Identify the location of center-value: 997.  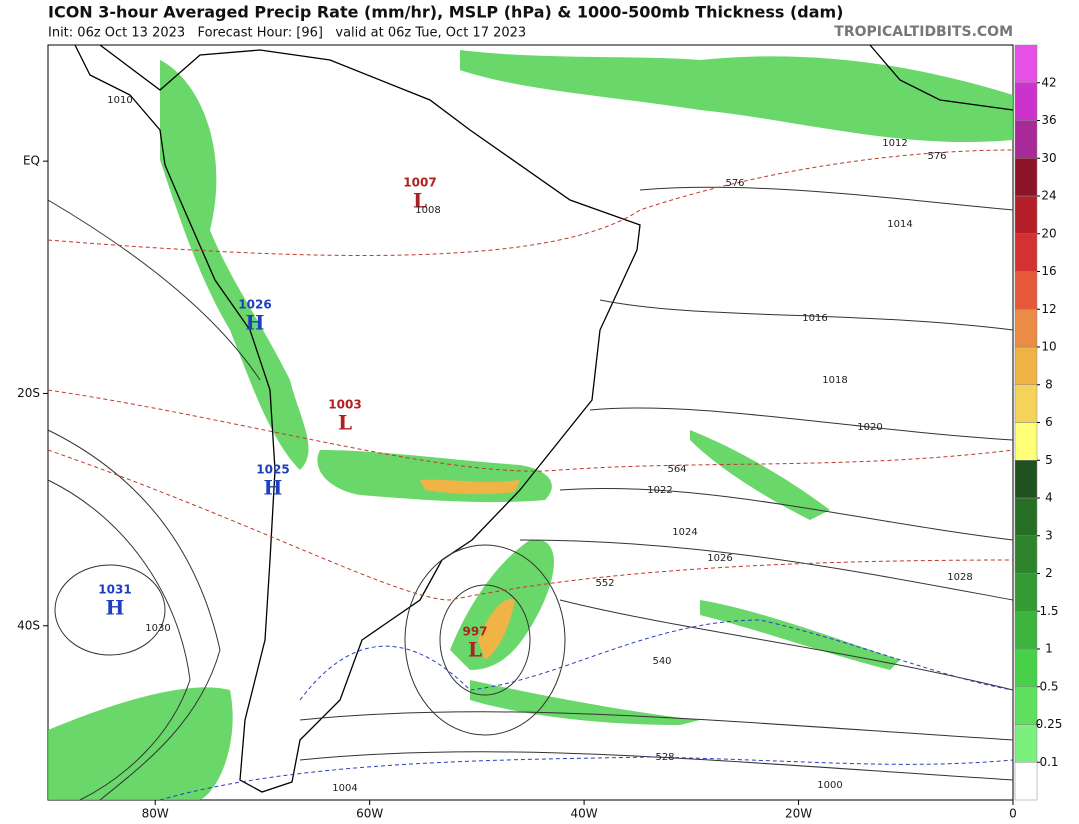
(474, 632).